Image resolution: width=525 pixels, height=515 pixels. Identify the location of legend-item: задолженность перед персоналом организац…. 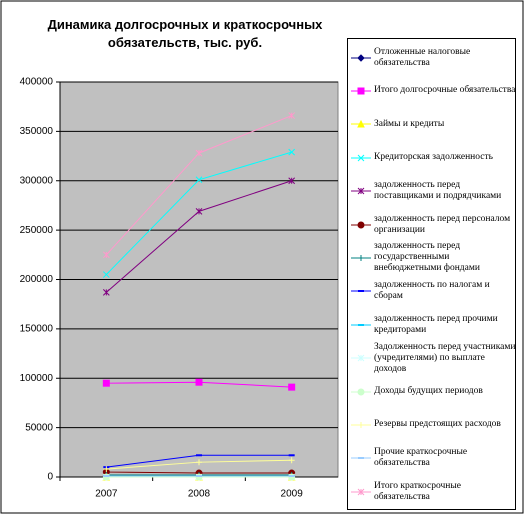
(432, 224).